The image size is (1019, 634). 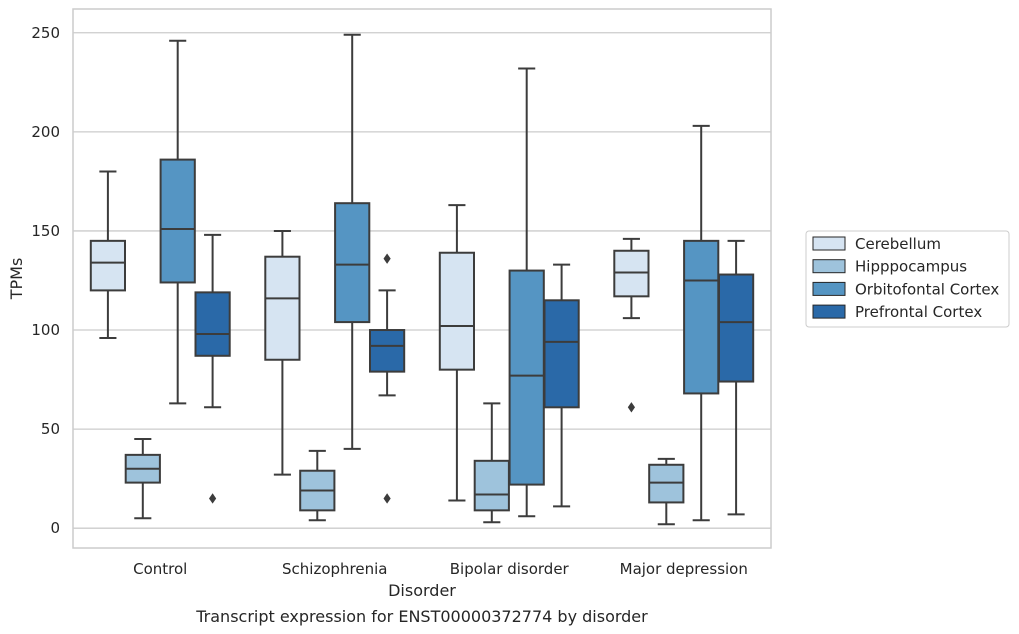 I want to click on legend-label: Hipppocampus, so click(x=911, y=267).